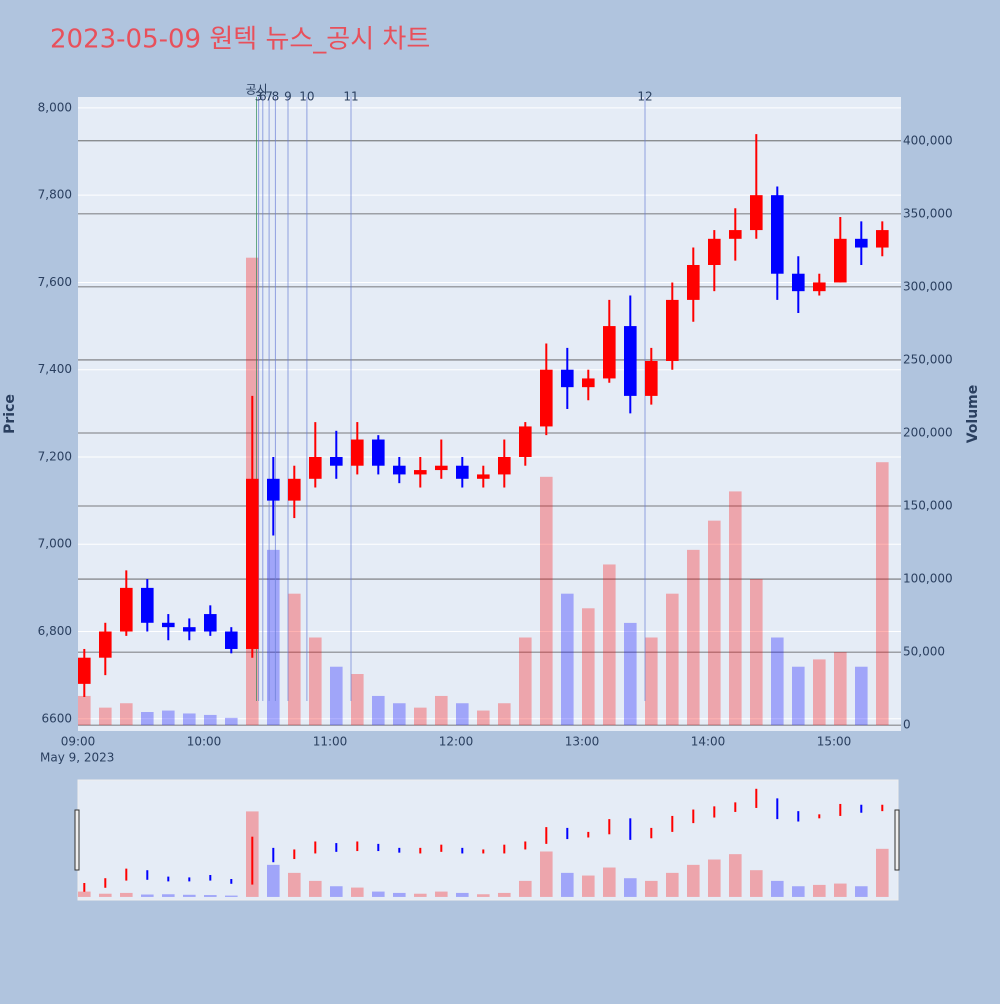  Describe the element at coordinates (77, 758) in the screenshot. I see `x-sublabel: May 9, 2023` at that location.